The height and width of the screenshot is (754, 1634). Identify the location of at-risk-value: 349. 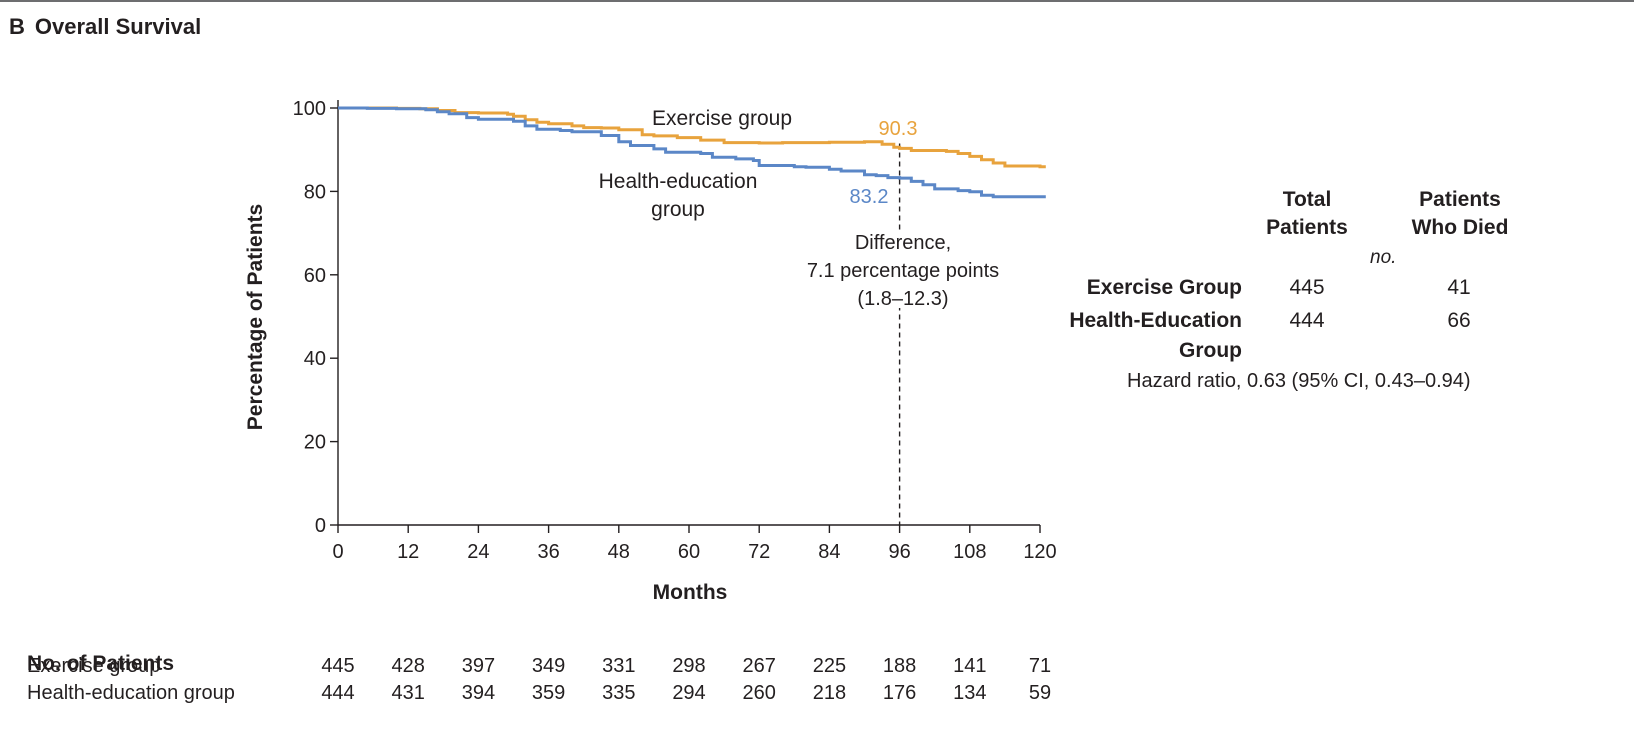
(548, 666).